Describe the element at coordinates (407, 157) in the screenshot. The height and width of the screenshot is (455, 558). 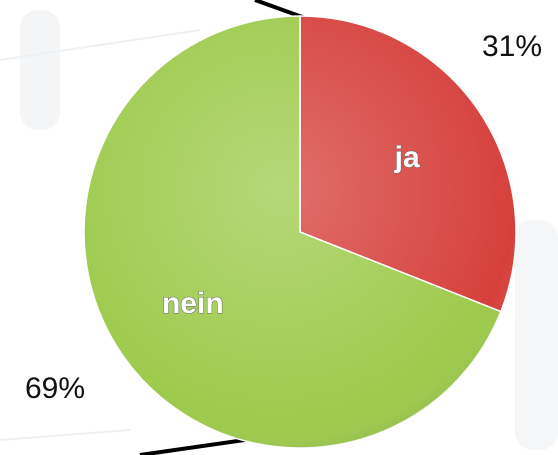
I see `slice-label: ja` at that location.